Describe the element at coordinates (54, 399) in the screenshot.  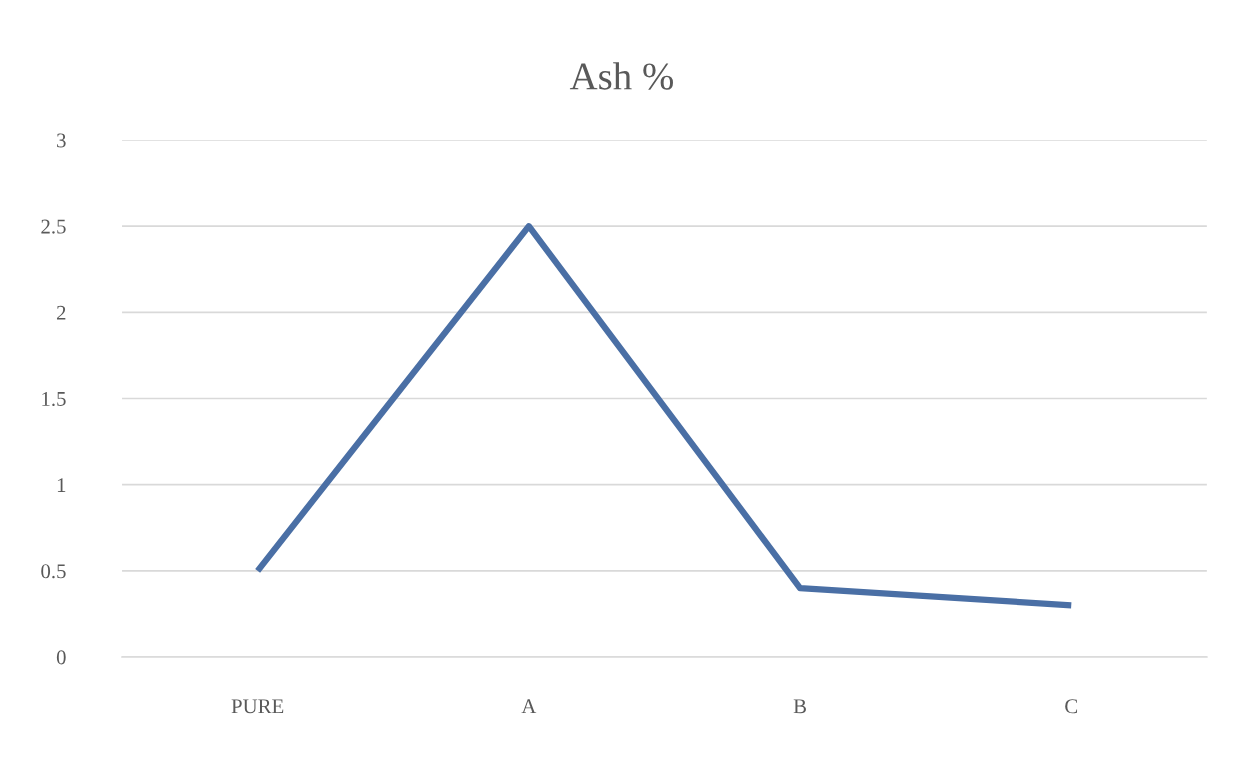
I see `y-tick-label: 1.5` at that location.